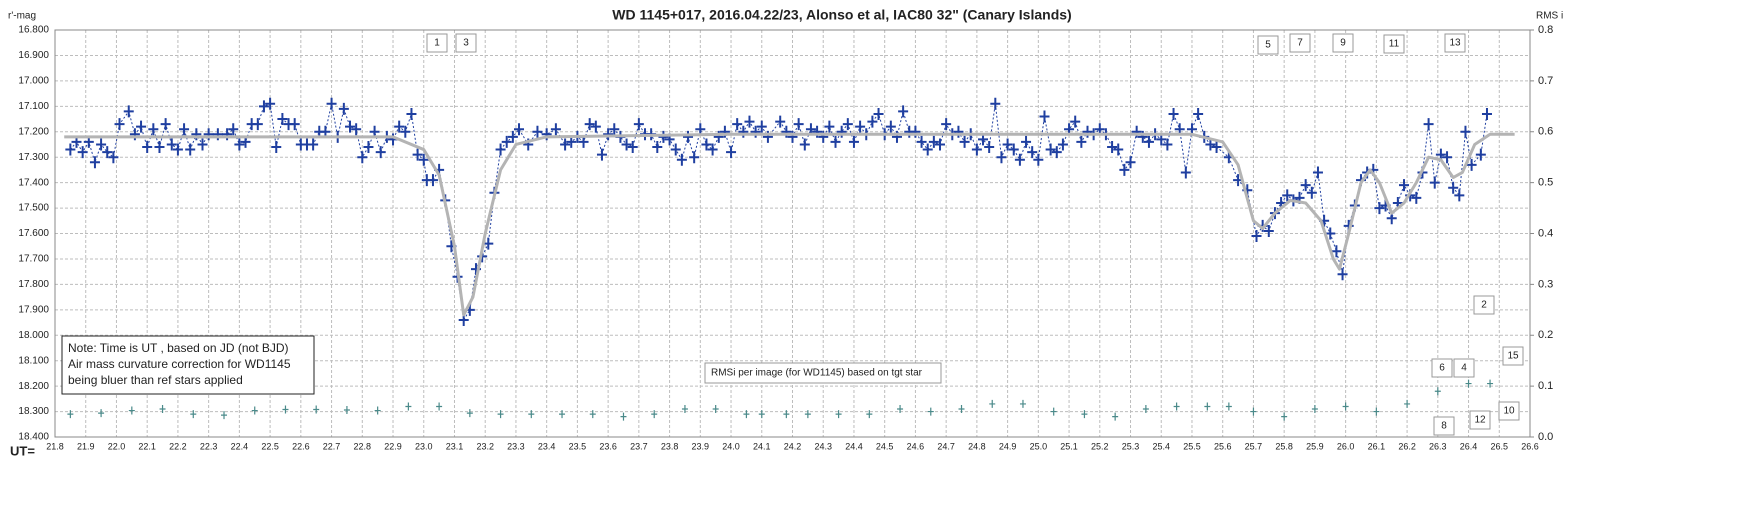 The height and width of the screenshot is (518, 1754). I want to click on y-tick-label: 18.400, so click(33, 437).